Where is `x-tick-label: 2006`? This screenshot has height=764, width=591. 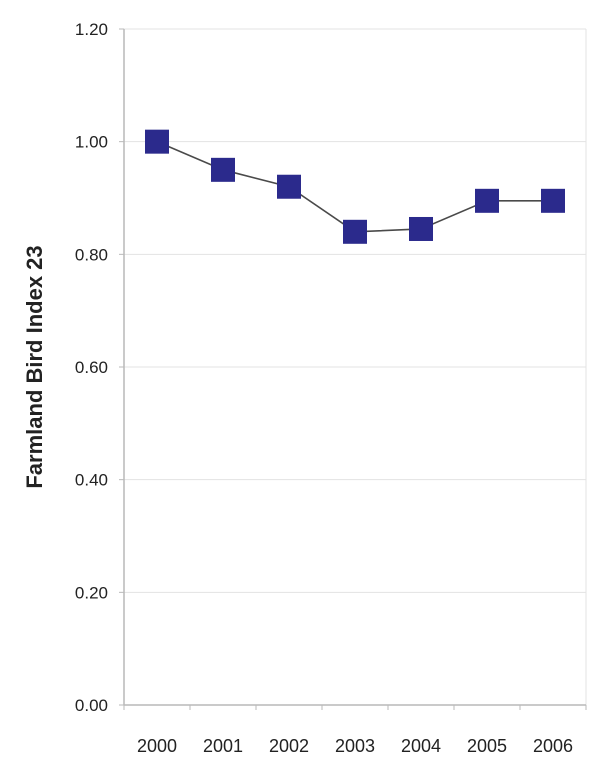
x-tick-label: 2006 is located at coordinates (553, 746).